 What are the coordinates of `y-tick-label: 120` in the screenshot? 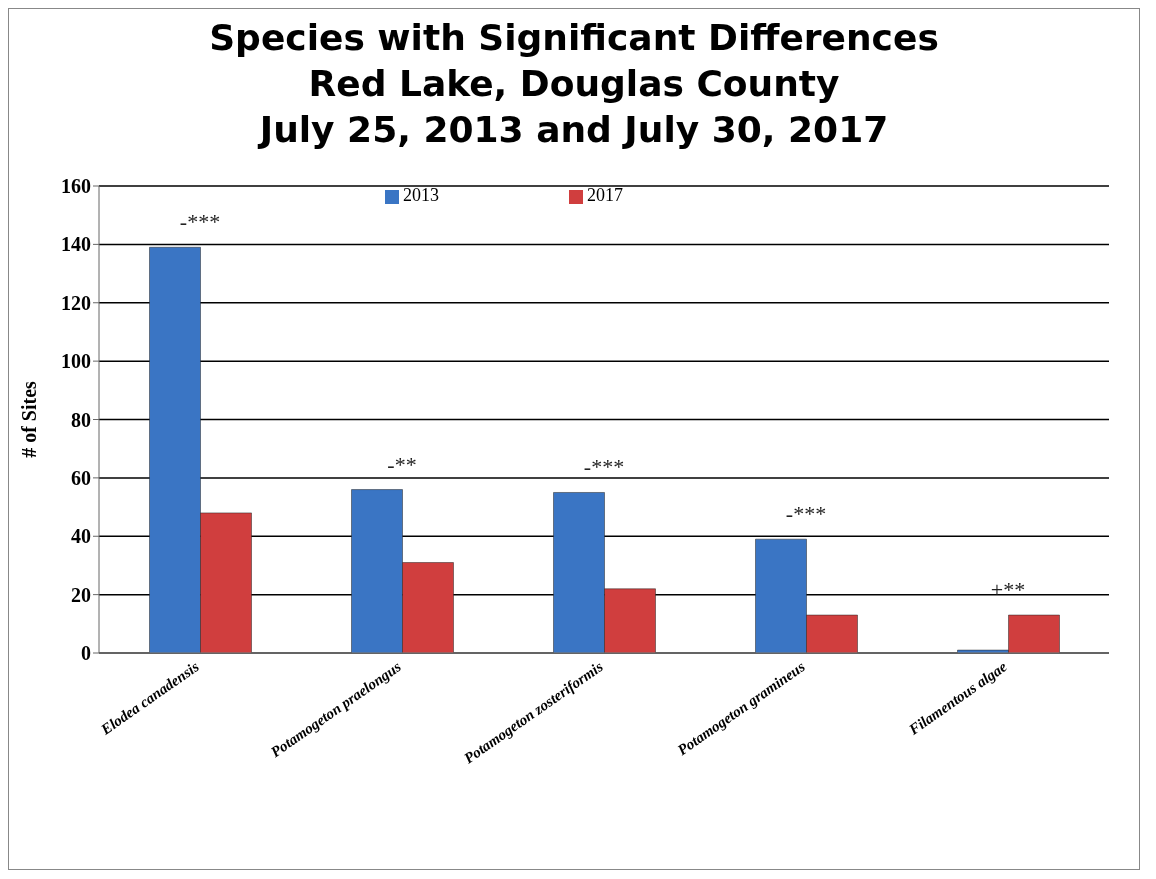 It's located at (76, 302).